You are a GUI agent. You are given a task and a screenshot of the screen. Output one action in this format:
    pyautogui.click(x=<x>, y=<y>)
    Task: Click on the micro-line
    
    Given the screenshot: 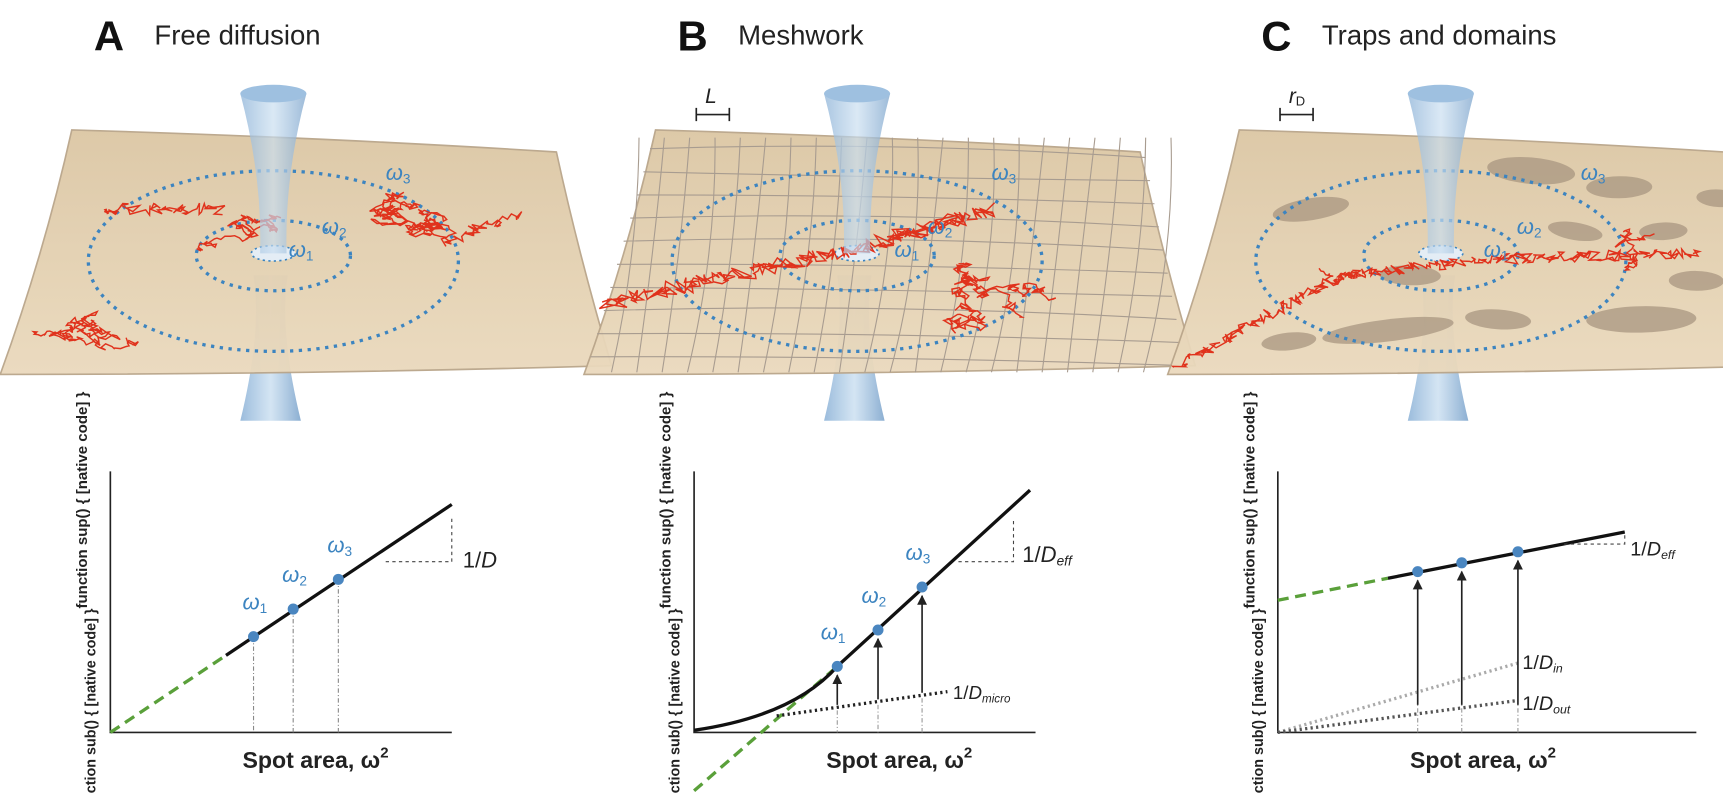 What is the action you would take?
    pyautogui.click(x=862, y=704)
    